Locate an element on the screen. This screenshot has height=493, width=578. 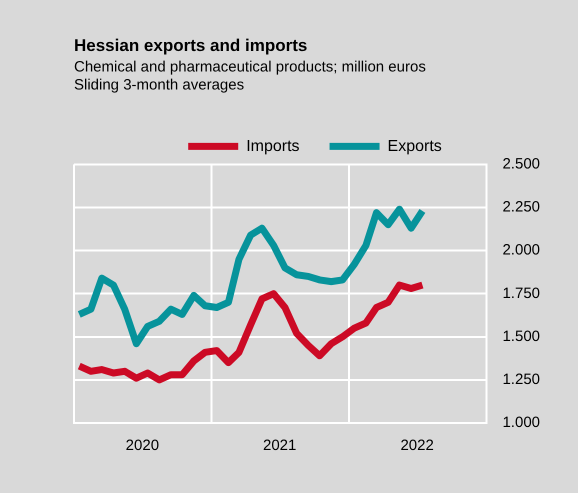
x-tick-label: 2021 is located at coordinates (279, 445).